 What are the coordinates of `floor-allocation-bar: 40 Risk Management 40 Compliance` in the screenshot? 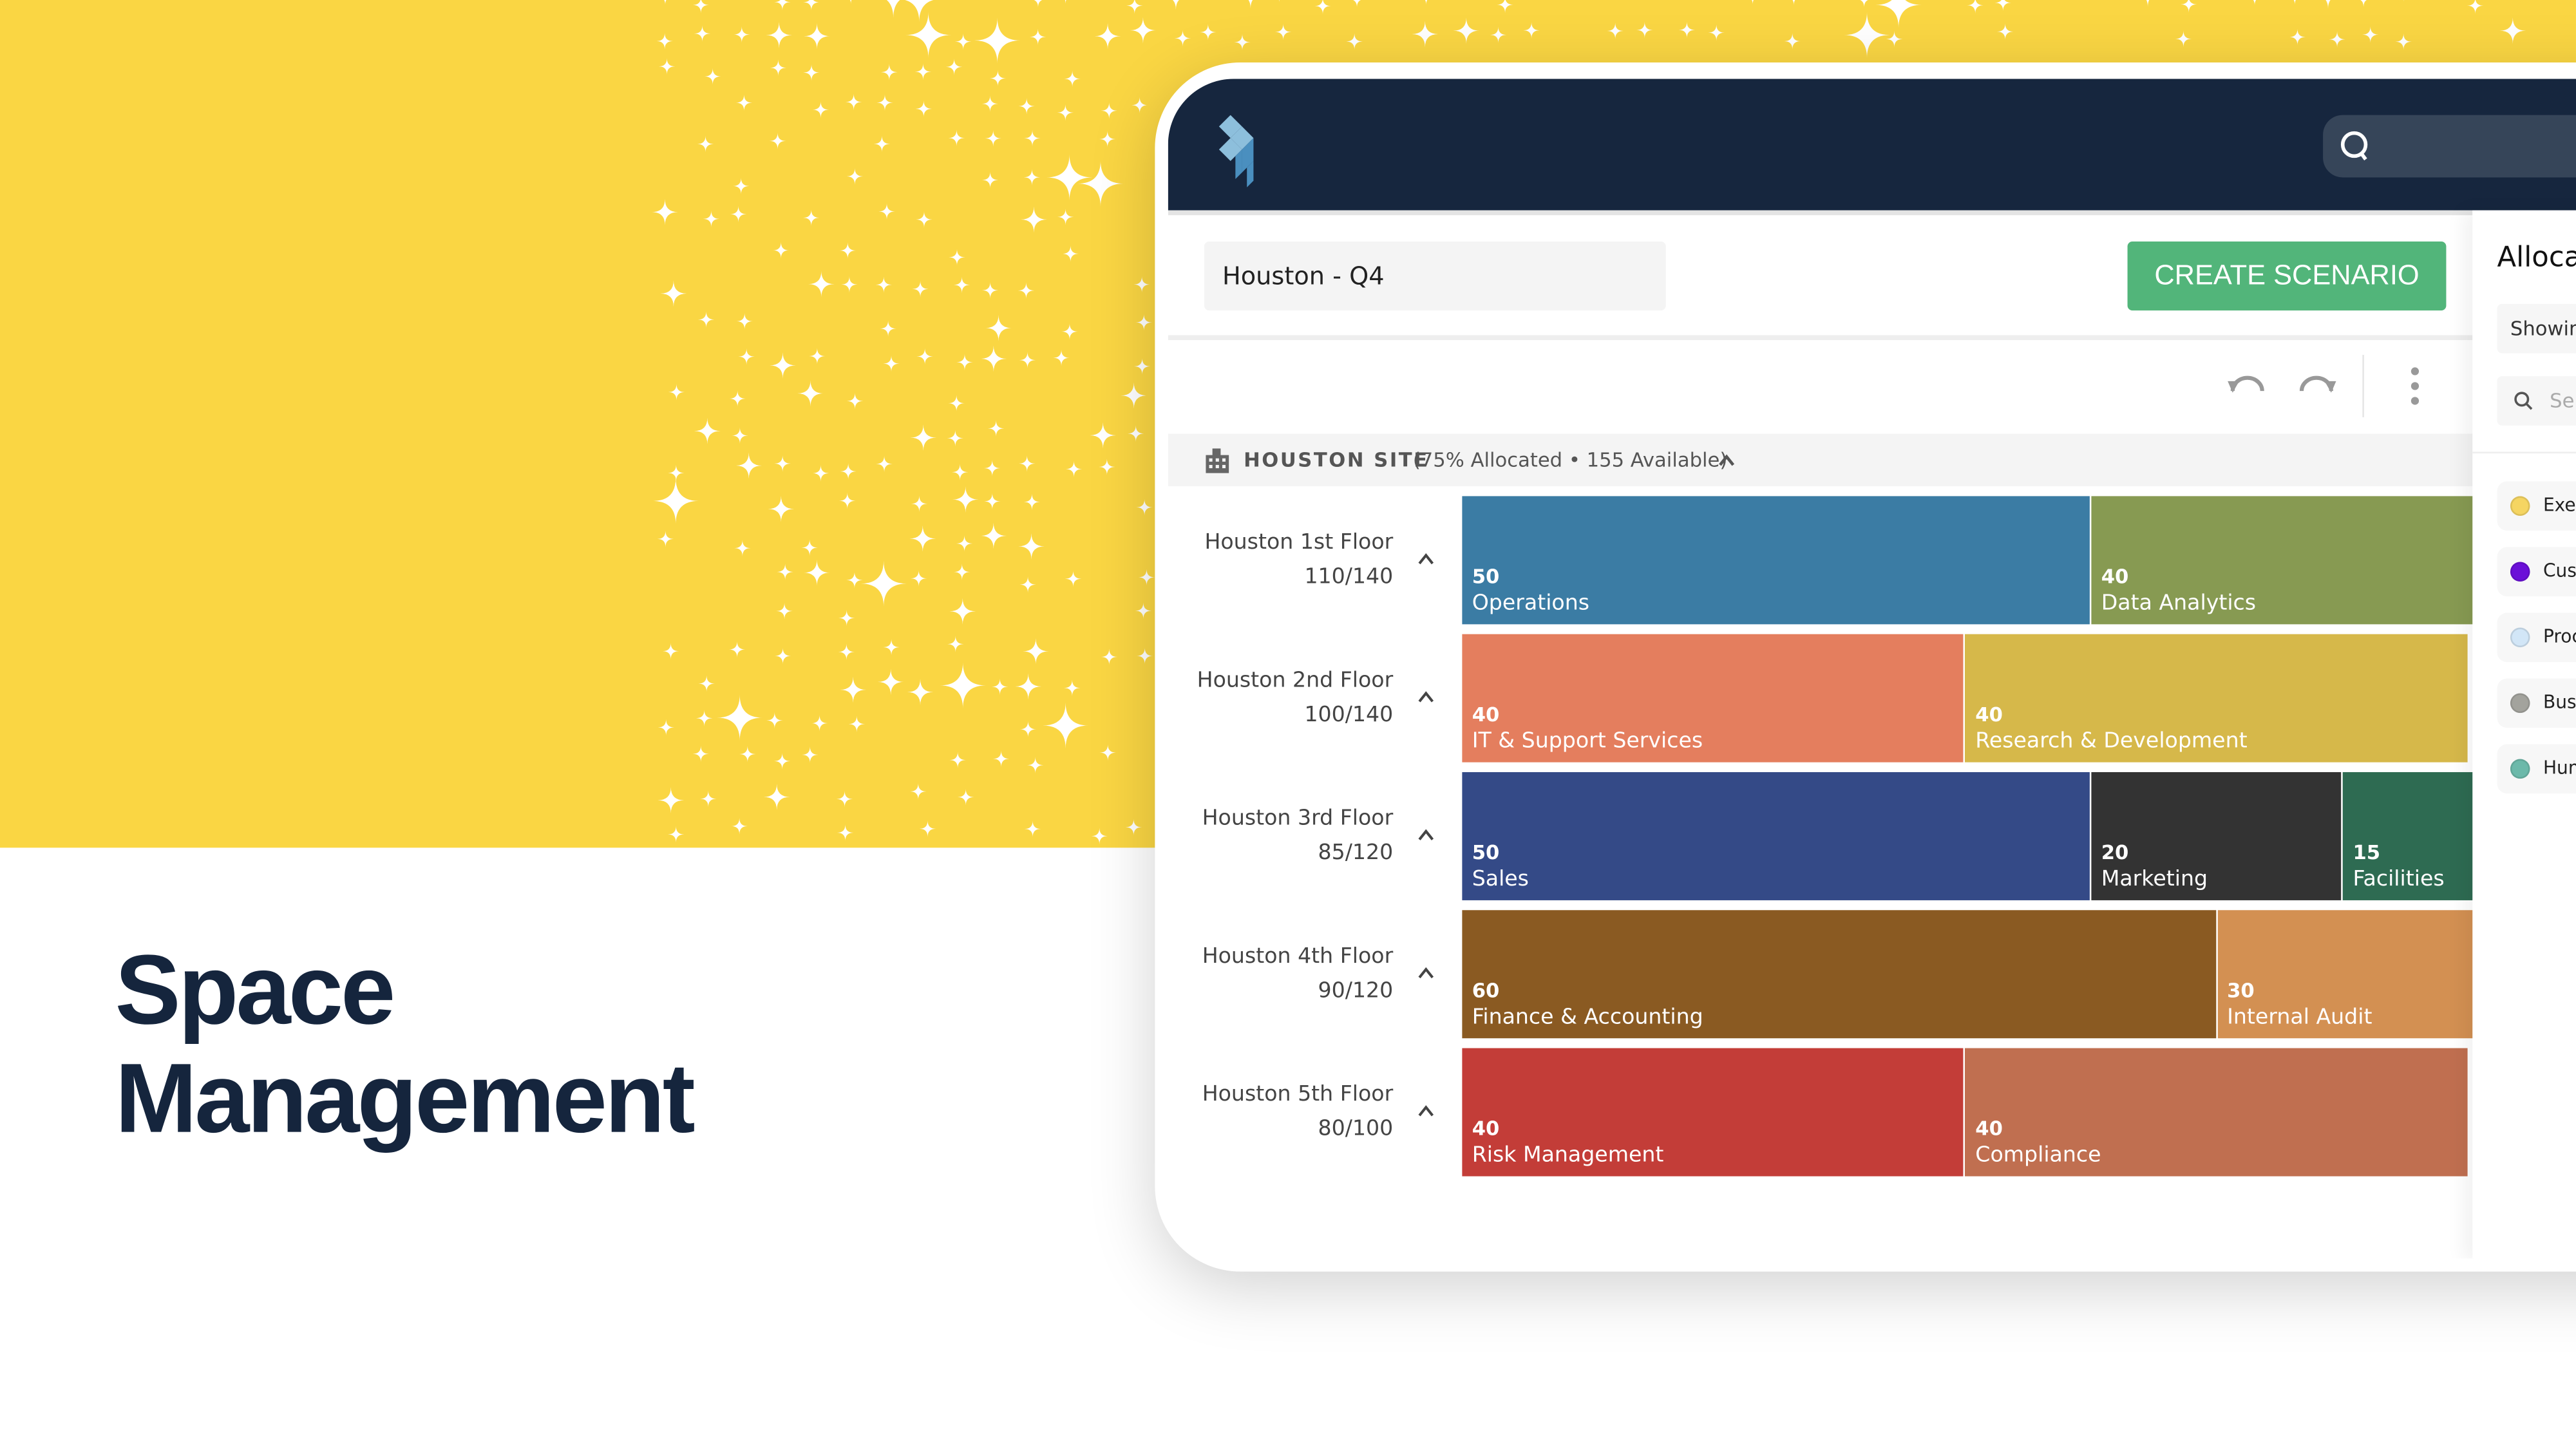 It's located at (2019, 1112).